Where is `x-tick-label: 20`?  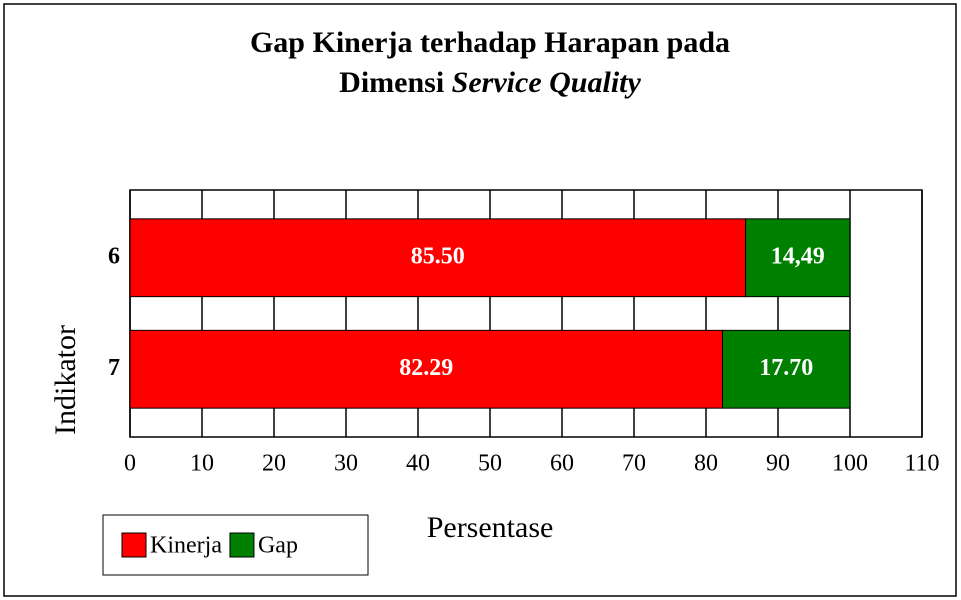
x-tick-label: 20 is located at coordinates (274, 464).